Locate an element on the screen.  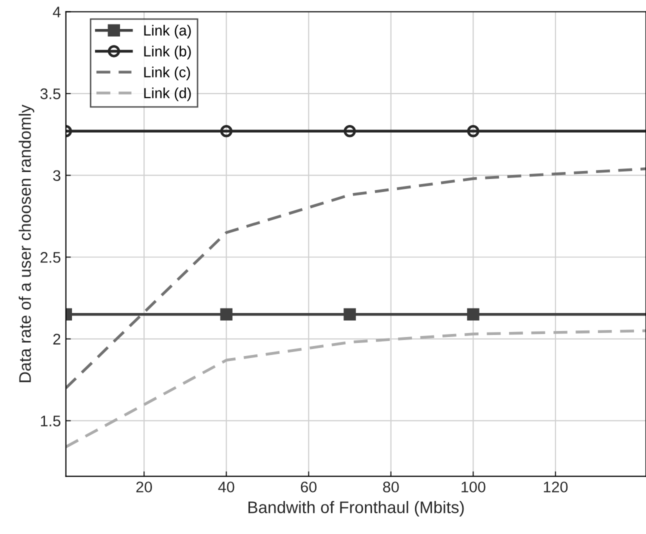
x-tick-label: 40 is located at coordinates (226, 487).